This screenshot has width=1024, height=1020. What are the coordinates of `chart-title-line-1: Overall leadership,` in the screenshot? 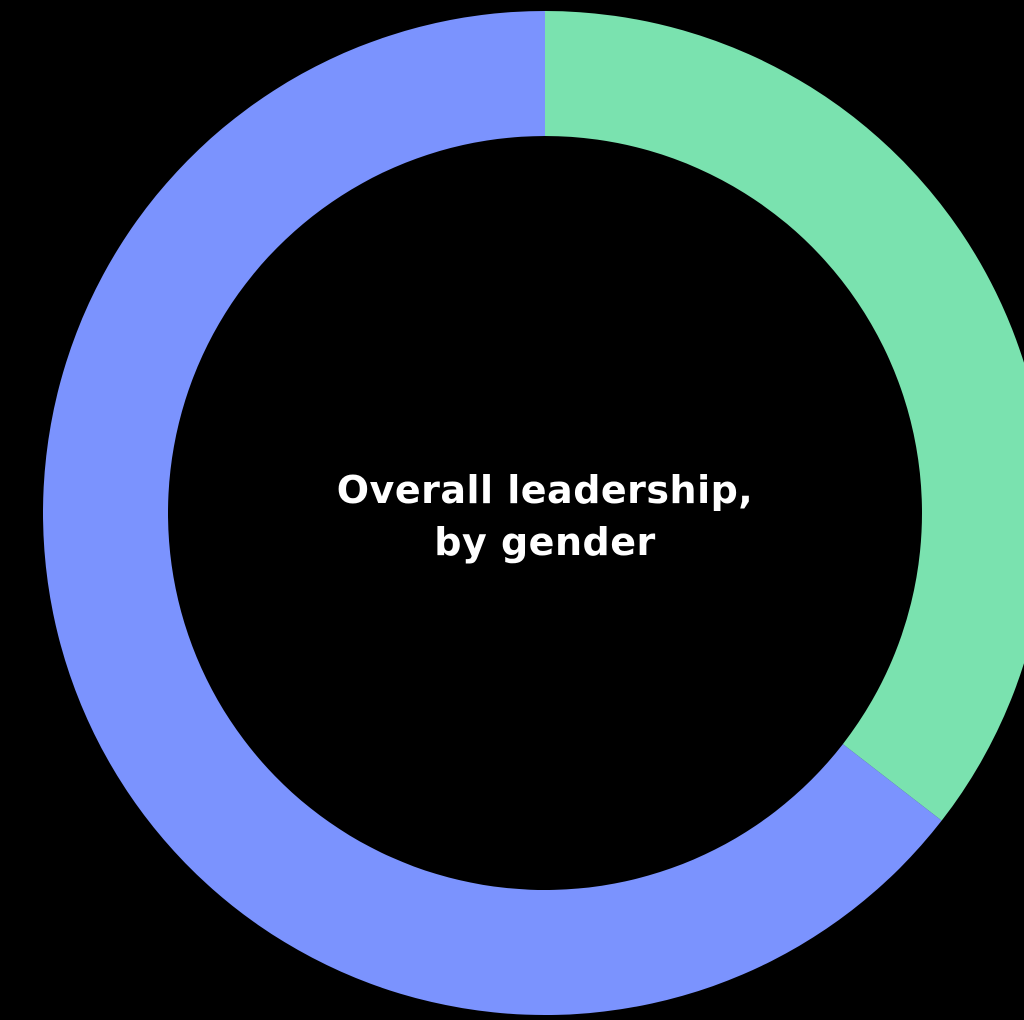 It's located at (545, 490).